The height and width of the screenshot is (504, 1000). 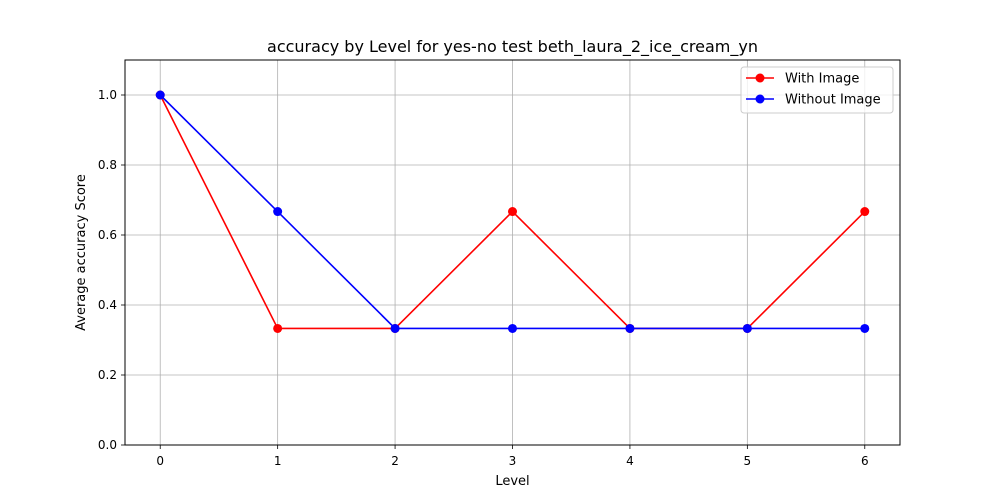 I want to click on legend-box, so click(x=817, y=90).